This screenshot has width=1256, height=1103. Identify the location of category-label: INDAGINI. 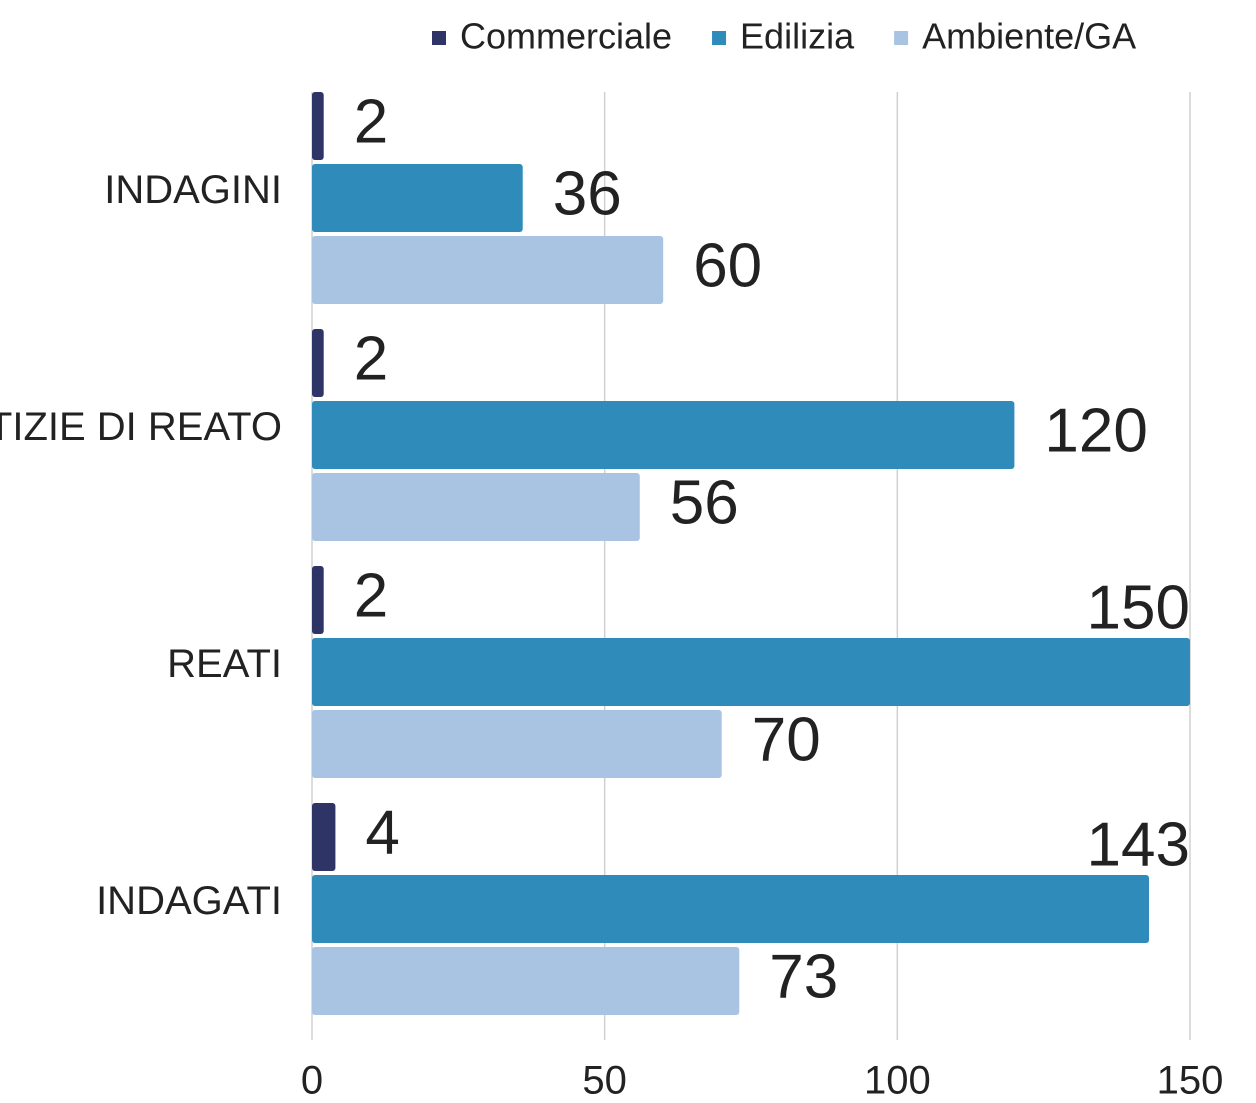
(193, 190).